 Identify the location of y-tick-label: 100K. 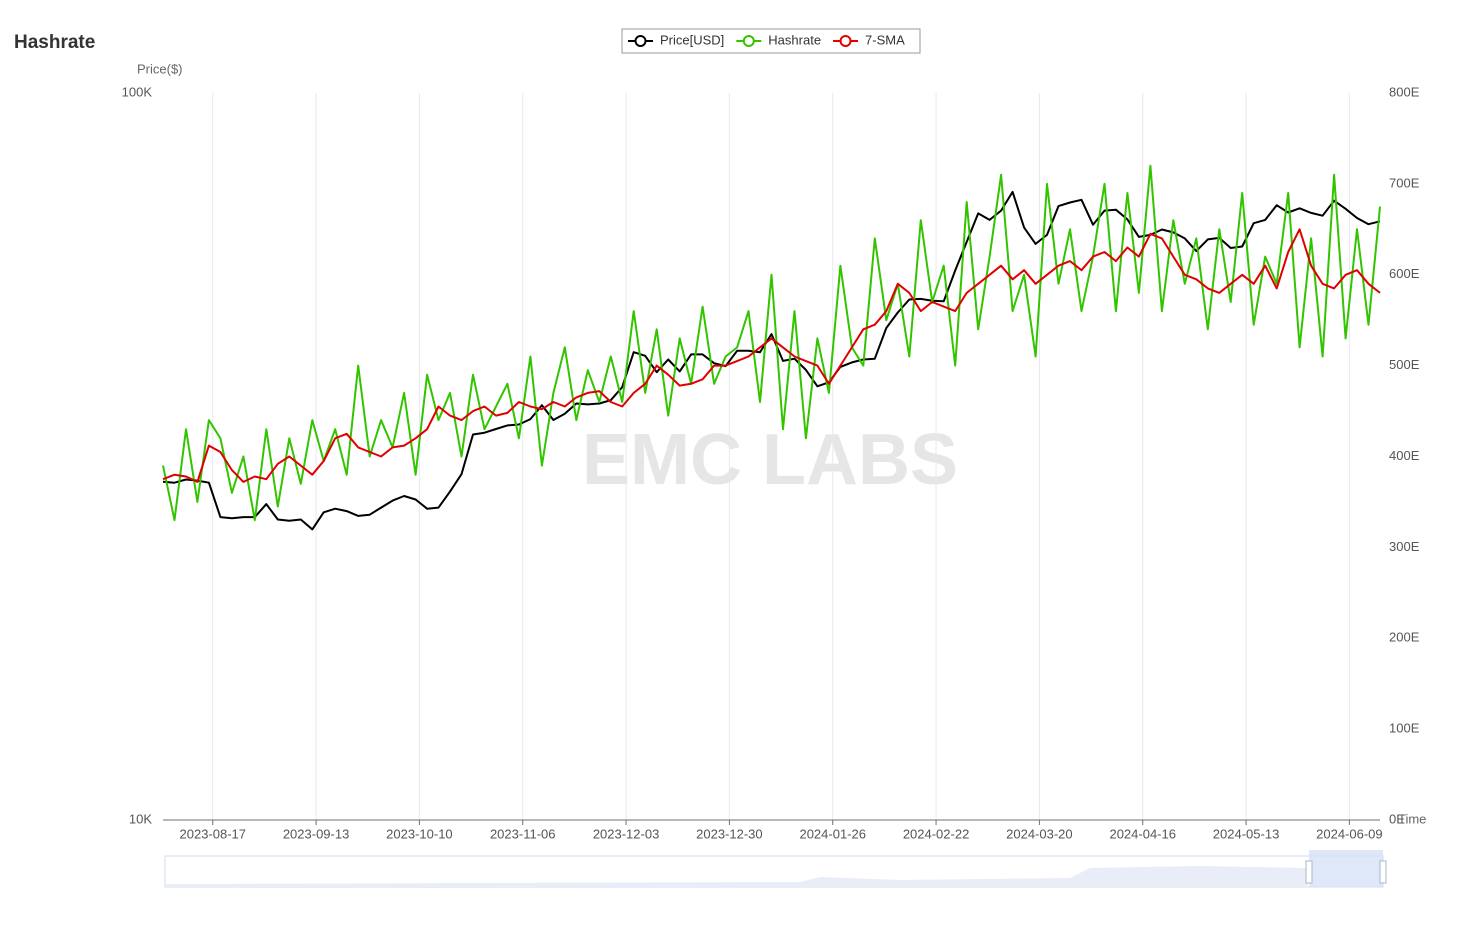
(137, 91).